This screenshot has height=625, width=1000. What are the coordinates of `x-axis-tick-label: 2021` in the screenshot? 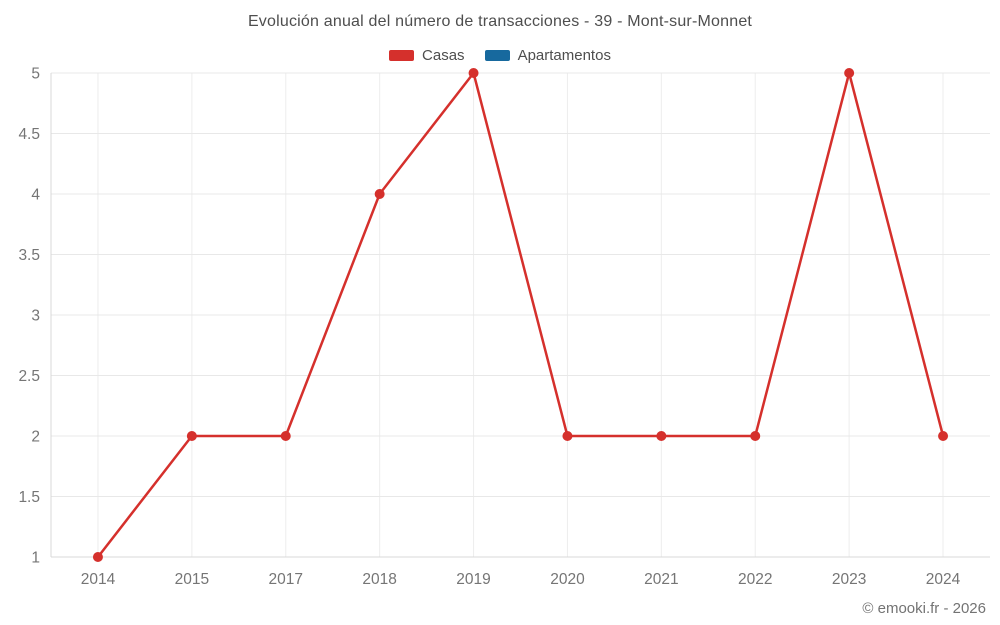 It's located at (661, 579).